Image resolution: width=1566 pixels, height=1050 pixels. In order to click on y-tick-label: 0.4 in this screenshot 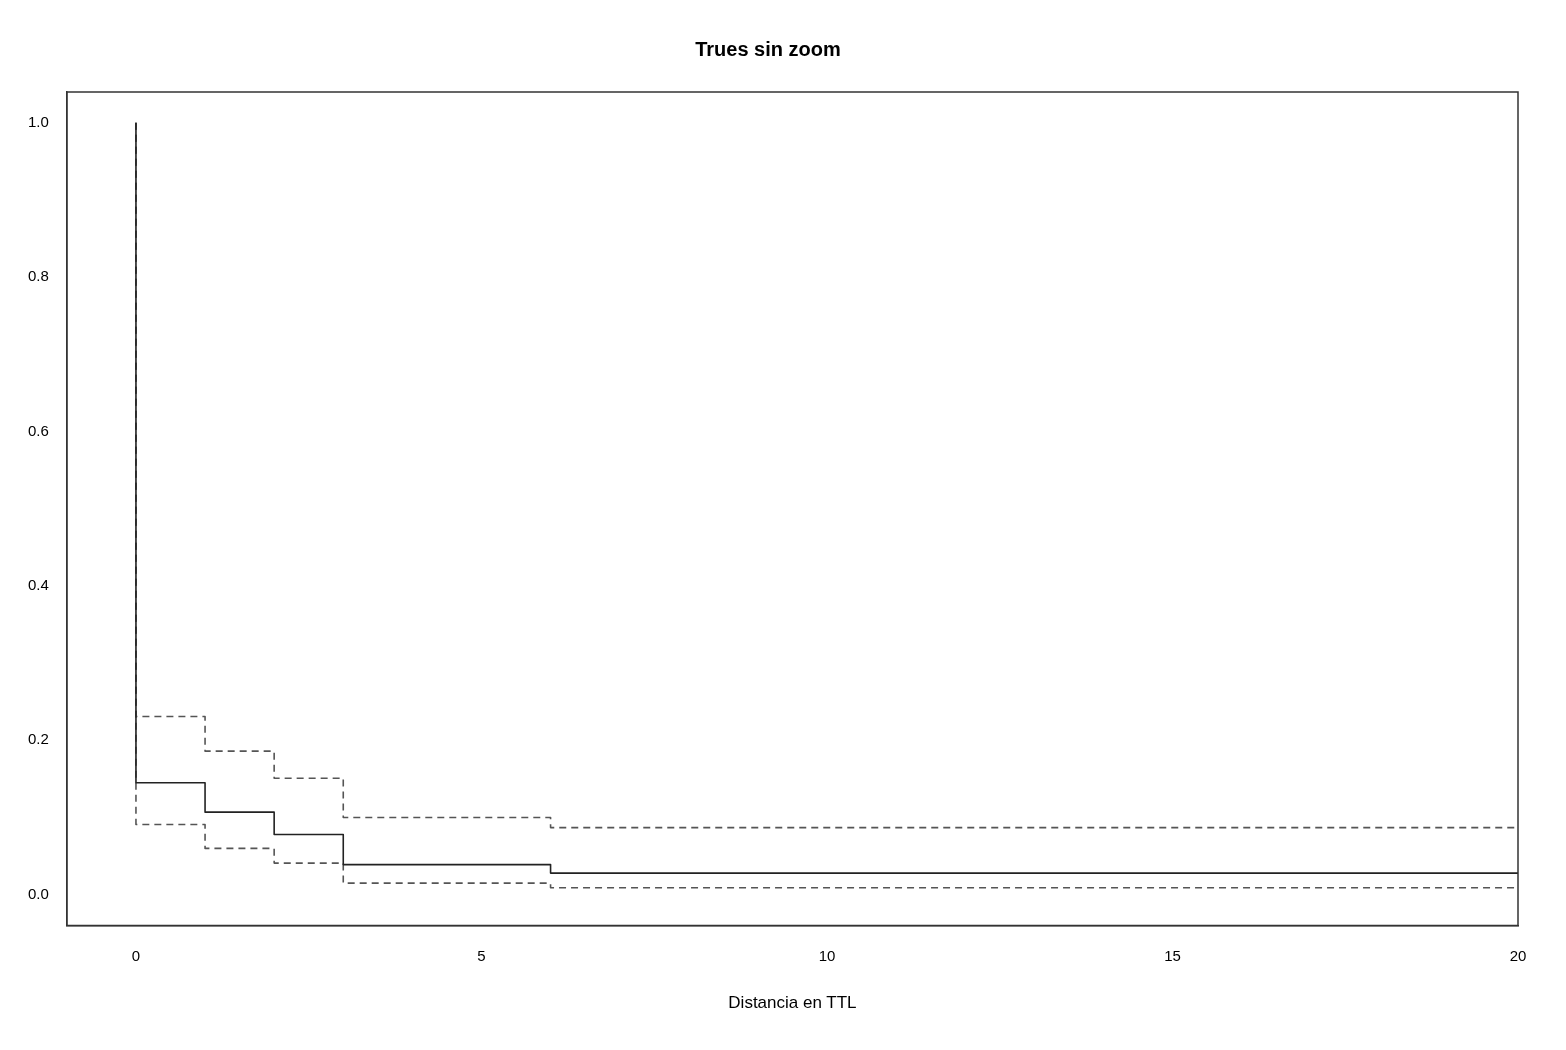, I will do `click(38, 585)`.